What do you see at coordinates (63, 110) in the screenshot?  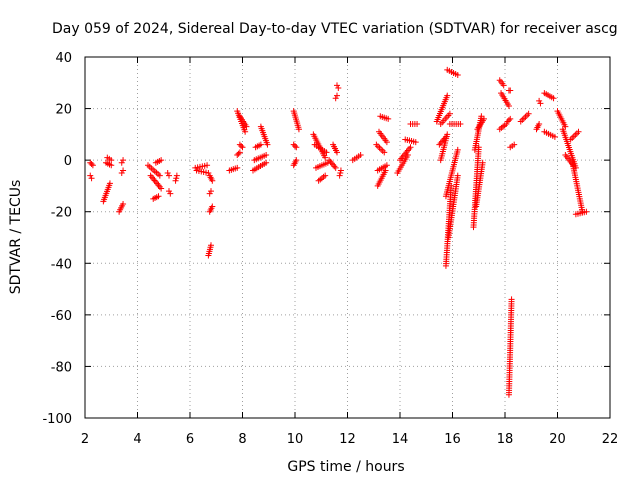 I see `y-tick-label: 20` at bounding box center [63, 110].